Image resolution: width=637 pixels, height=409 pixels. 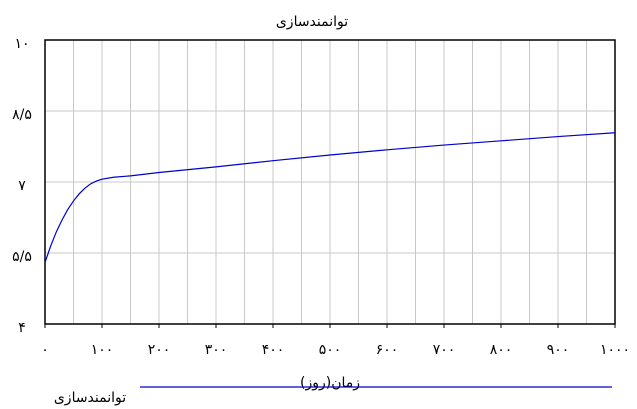 What do you see at coordinates (22, 115) in the screenshot?
I see `y-tick-label: ۸/۵` at bounding box center [22, 115].